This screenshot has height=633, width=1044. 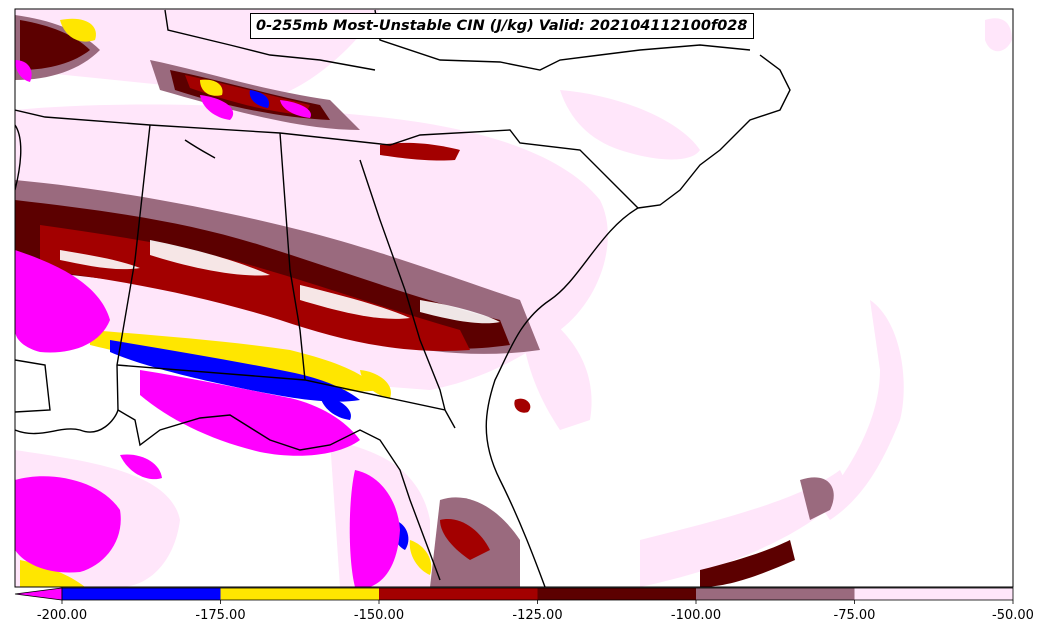 What do you see at coordinates (537, 615) in the screenshot?
I see `colorbar-tick-label: -125.00` at bounding box center [537, 615].